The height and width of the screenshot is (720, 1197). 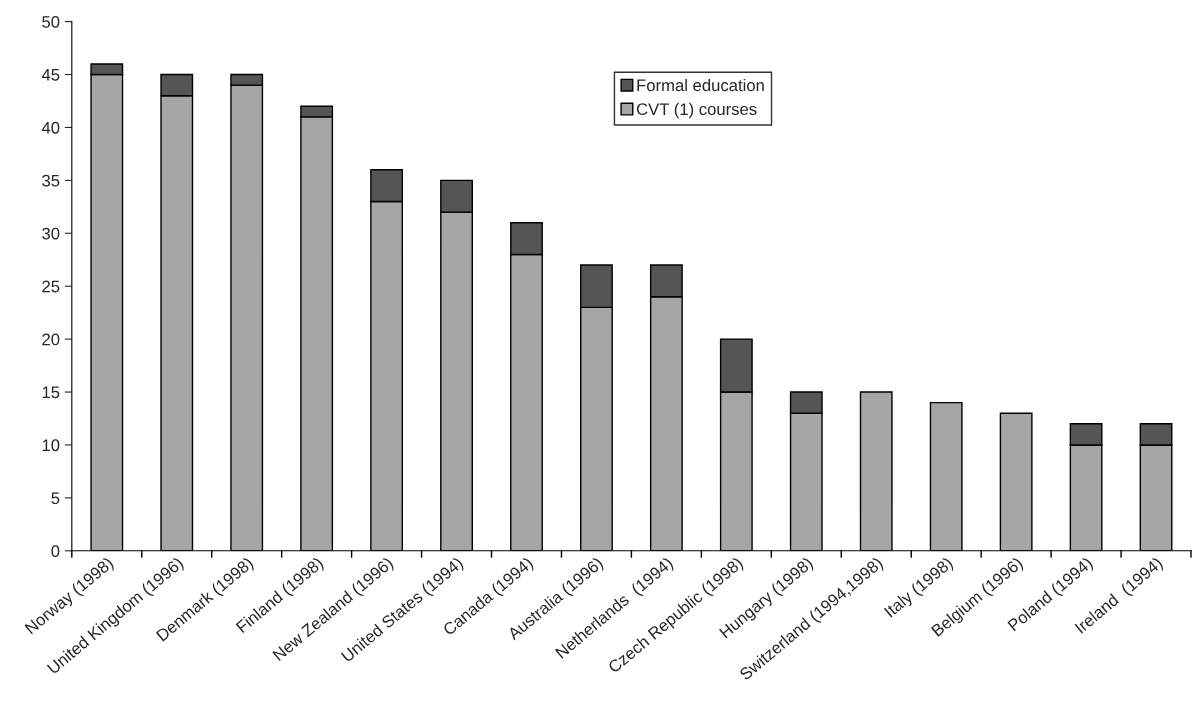 What do you see at coordinates (55, 551) in the screenshot?
I see `y-tick-label: 0` at bounding box center [55, 551].